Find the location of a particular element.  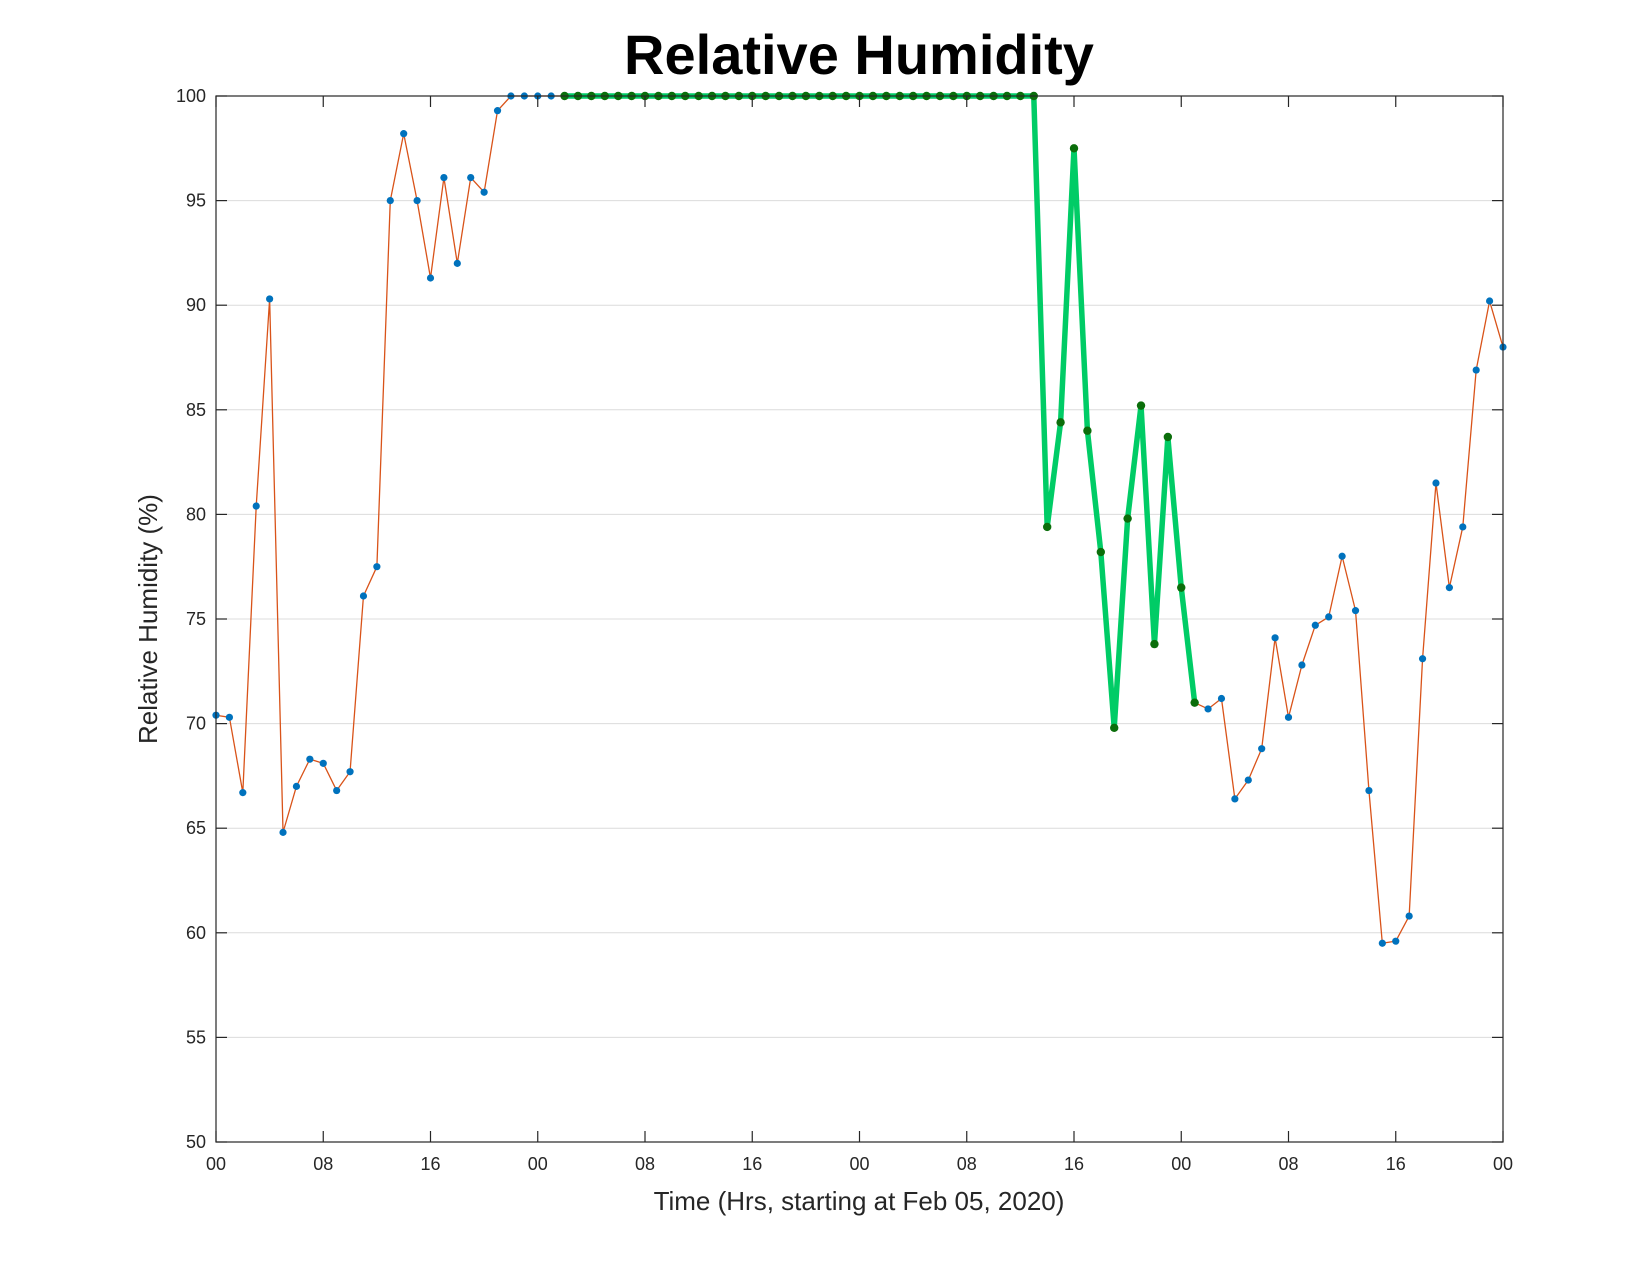

y-tick-label: 65 is located at coordinates (196, 828).